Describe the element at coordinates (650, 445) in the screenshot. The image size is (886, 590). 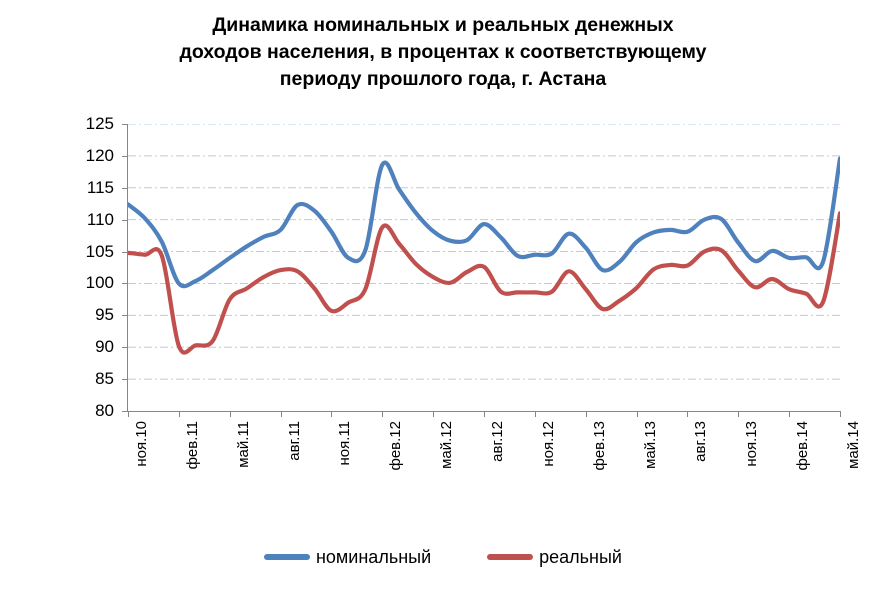
I see `x-axis-tick-label: май.13` at that location.